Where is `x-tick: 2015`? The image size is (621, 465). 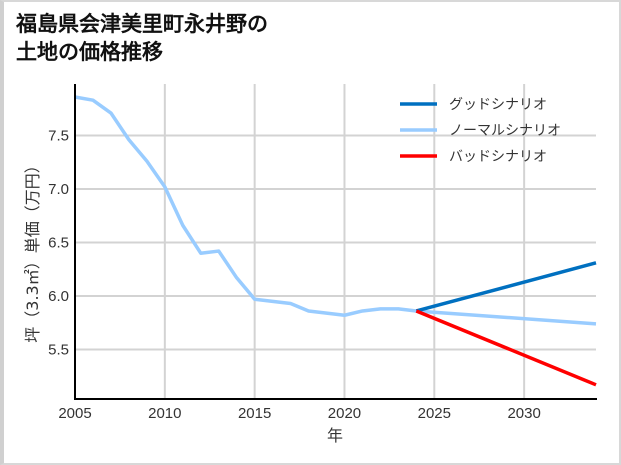
x-tick: 2015 is located at coordinates (254, 413).